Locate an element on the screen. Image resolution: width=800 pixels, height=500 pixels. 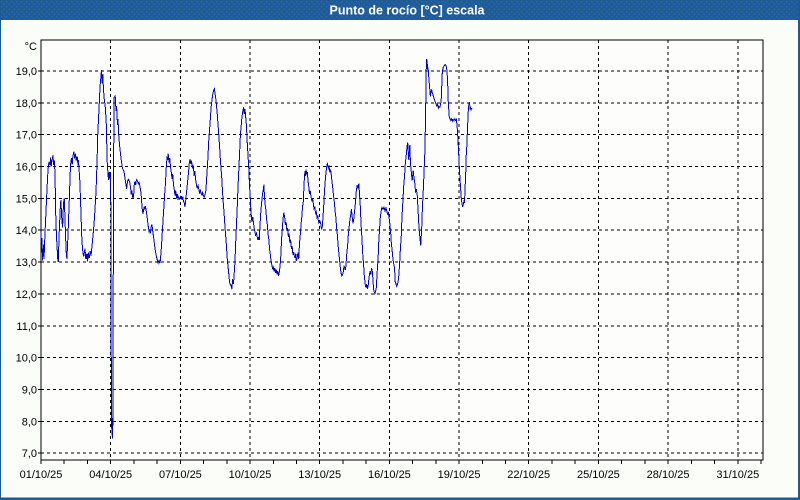
svg-text: 12,0 is located at coordinates (26, 295).